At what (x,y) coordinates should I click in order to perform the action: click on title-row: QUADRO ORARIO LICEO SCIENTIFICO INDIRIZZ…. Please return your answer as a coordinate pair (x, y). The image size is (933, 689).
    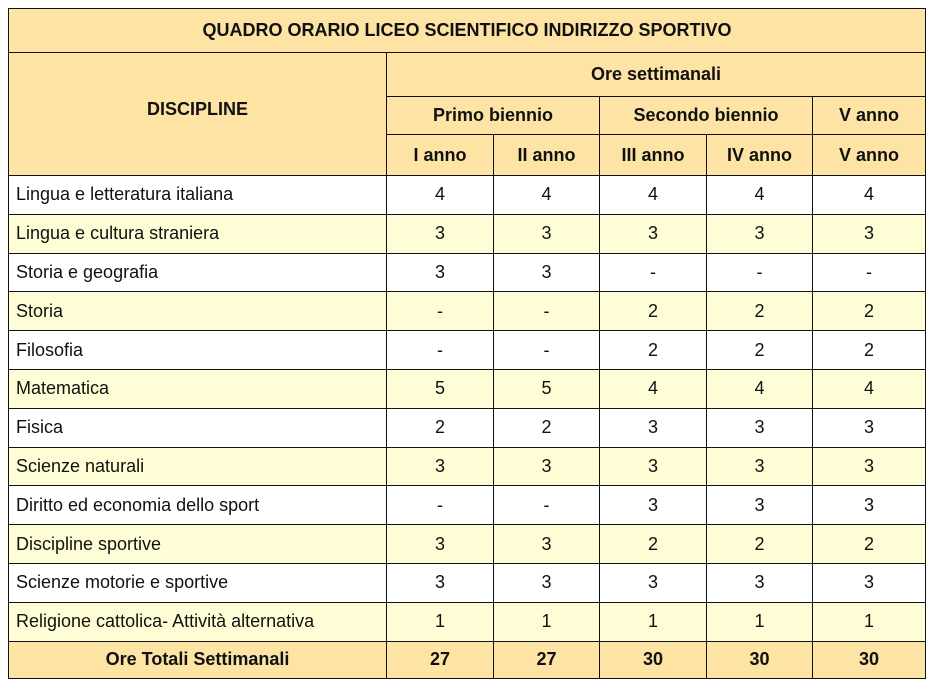
    Looking at the image, I should click on (467, 30).